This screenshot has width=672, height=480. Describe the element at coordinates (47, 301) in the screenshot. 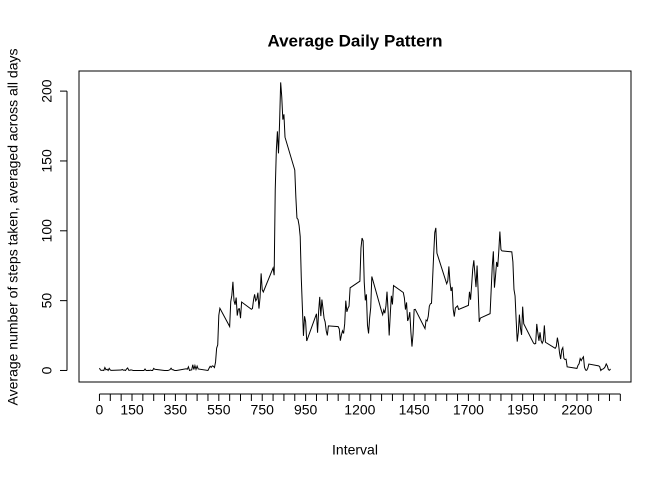

I see `y-tick-label: 50` at that location.